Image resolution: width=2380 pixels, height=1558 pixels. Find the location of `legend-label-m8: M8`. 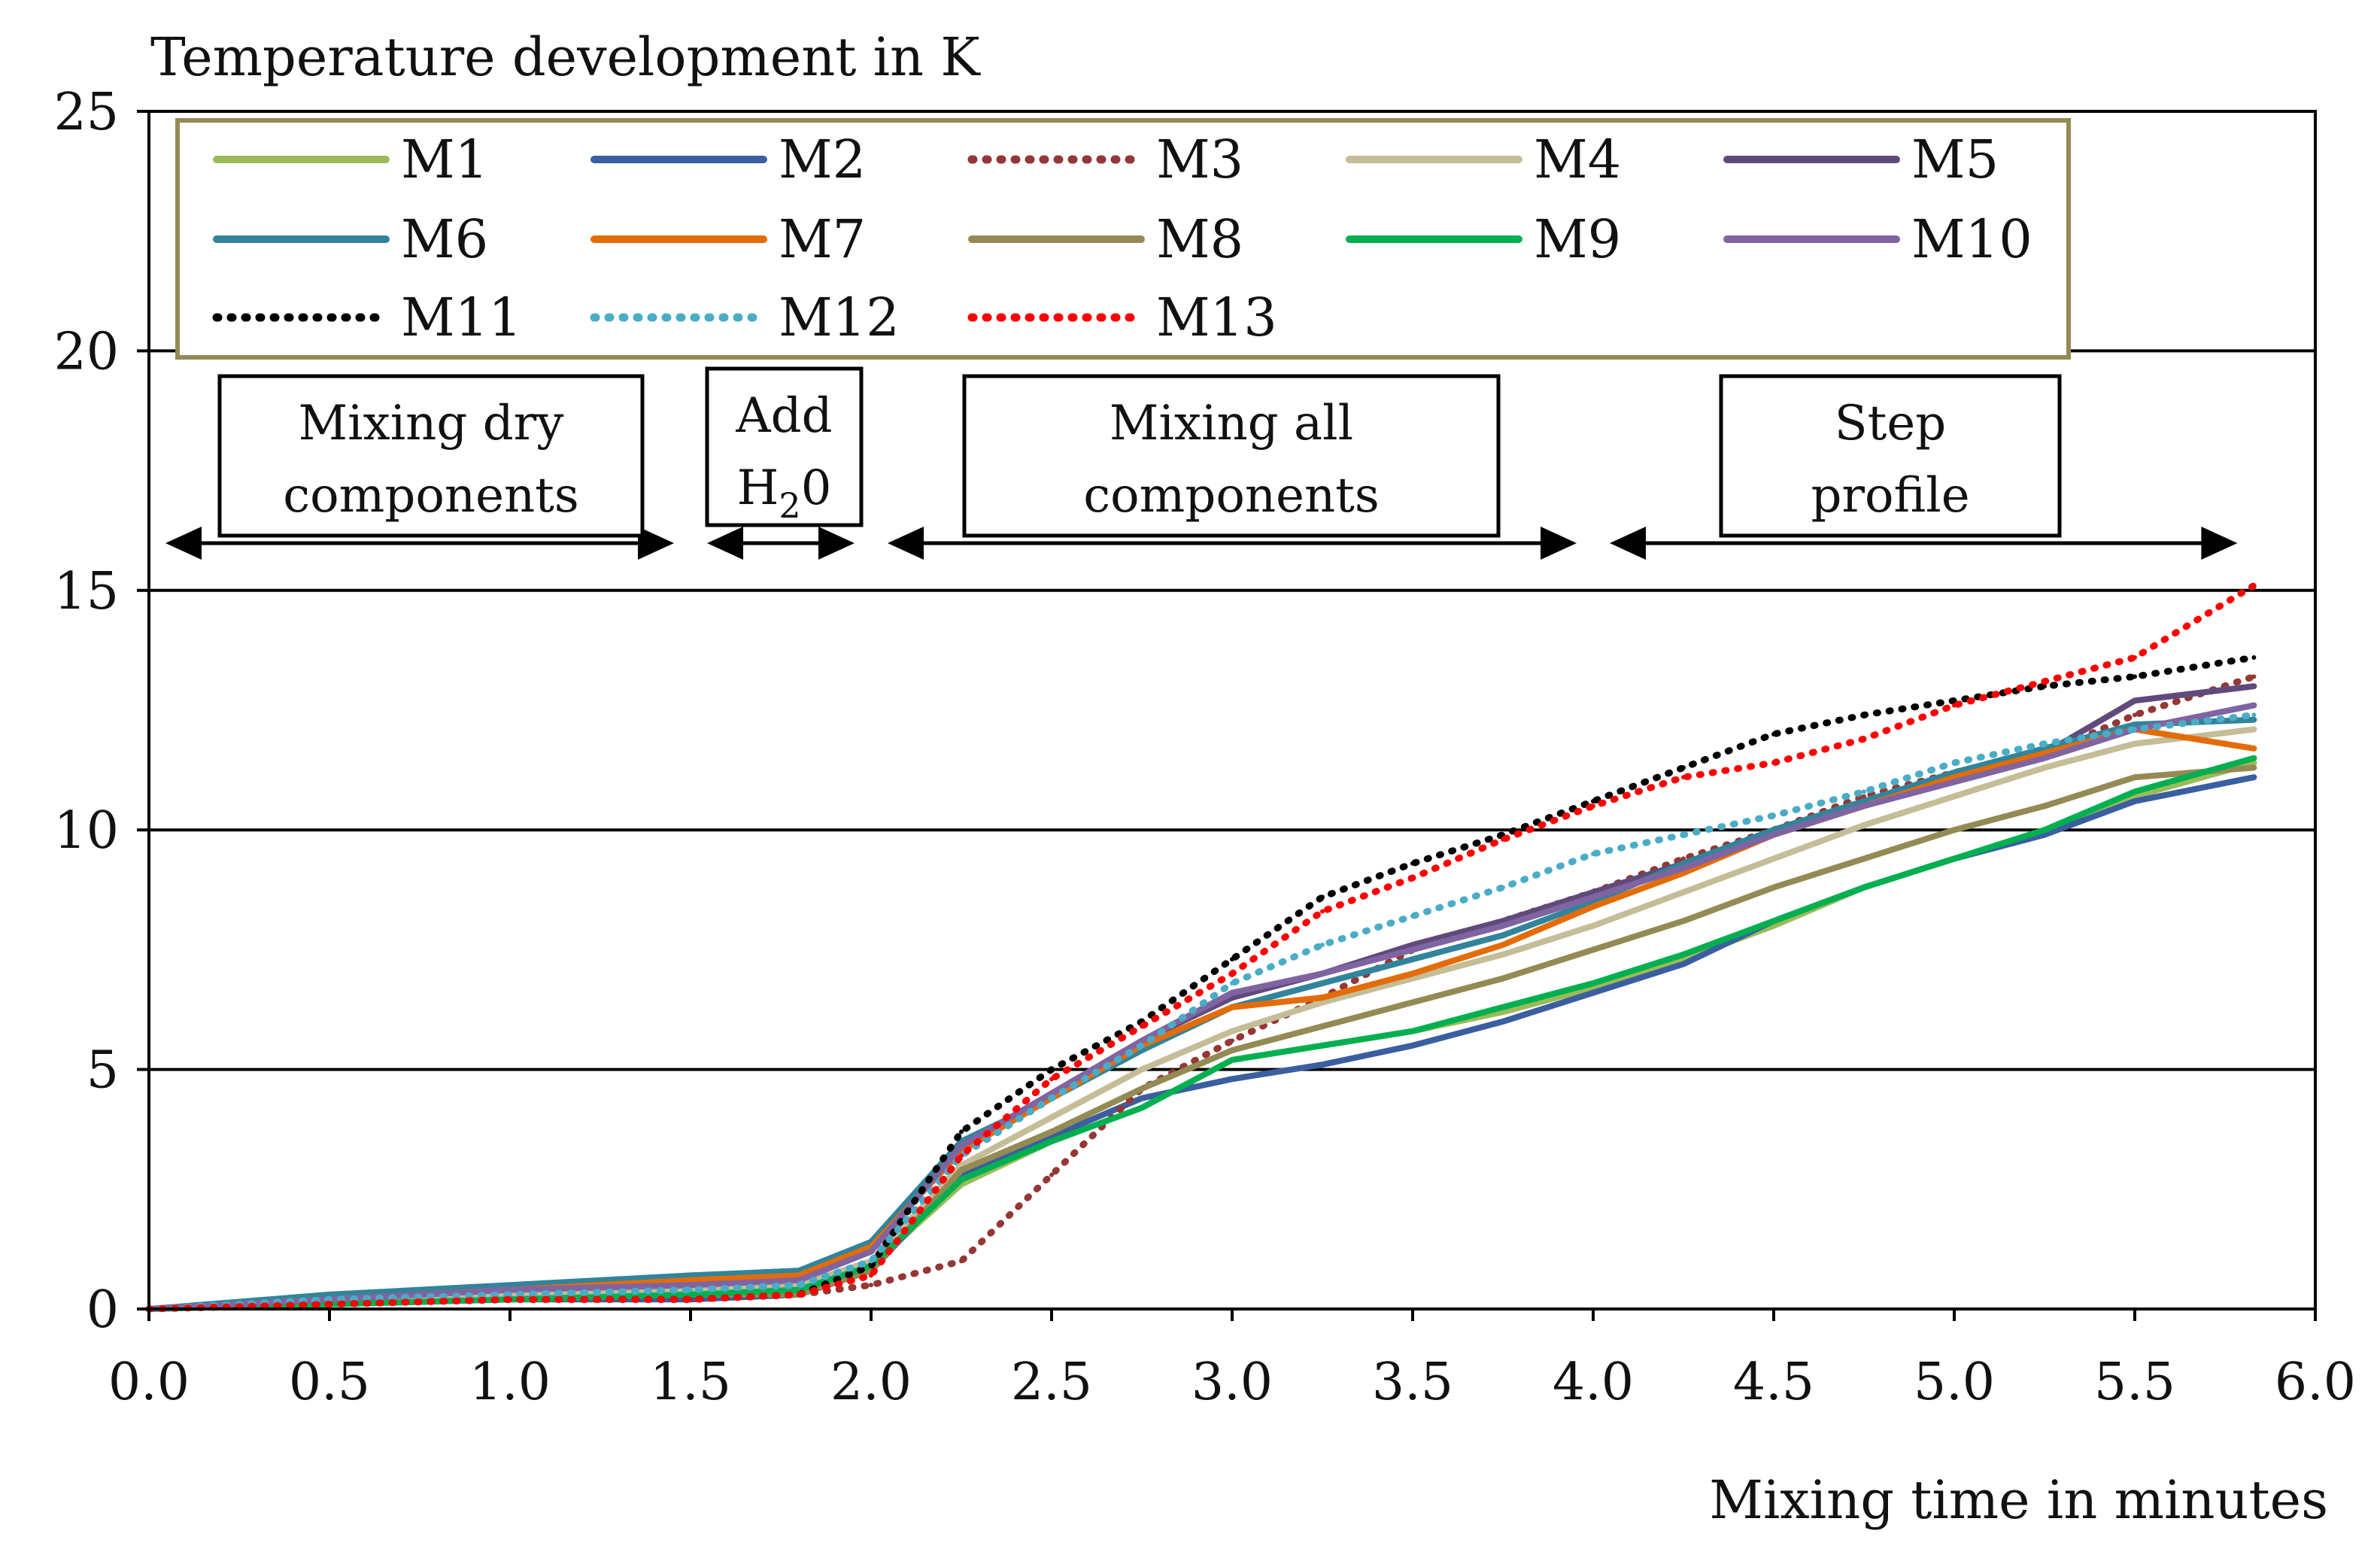

legend-label-m8: M8 is located at coordinates (1199, 239).